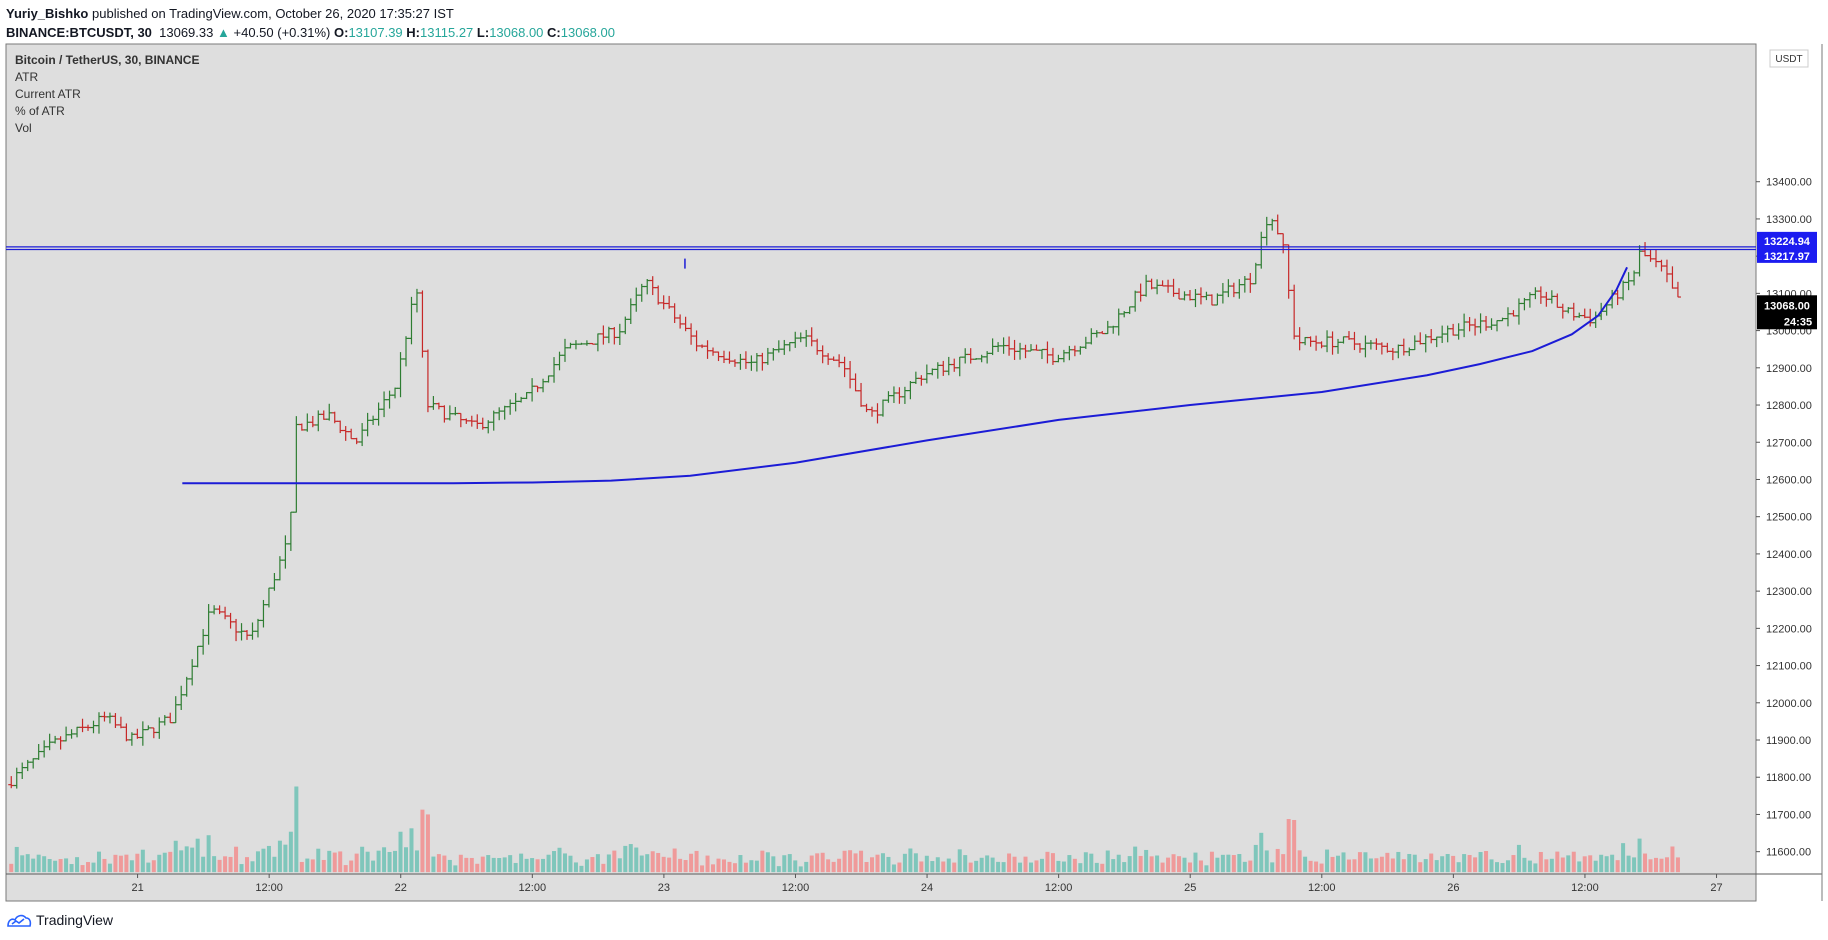 The image size is (1828, 940). What do you see at coordinates (483, 32) in the screenshot?
I see `low-label: L:` at bounding box center [483, 32].